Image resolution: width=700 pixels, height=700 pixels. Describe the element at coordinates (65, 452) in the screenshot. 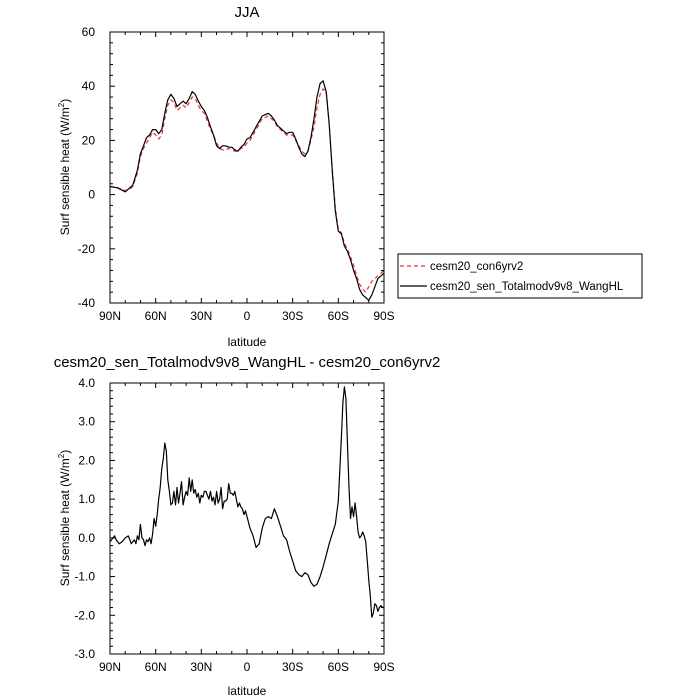

I see `bottom-yaxis-label-close: )` at that location.